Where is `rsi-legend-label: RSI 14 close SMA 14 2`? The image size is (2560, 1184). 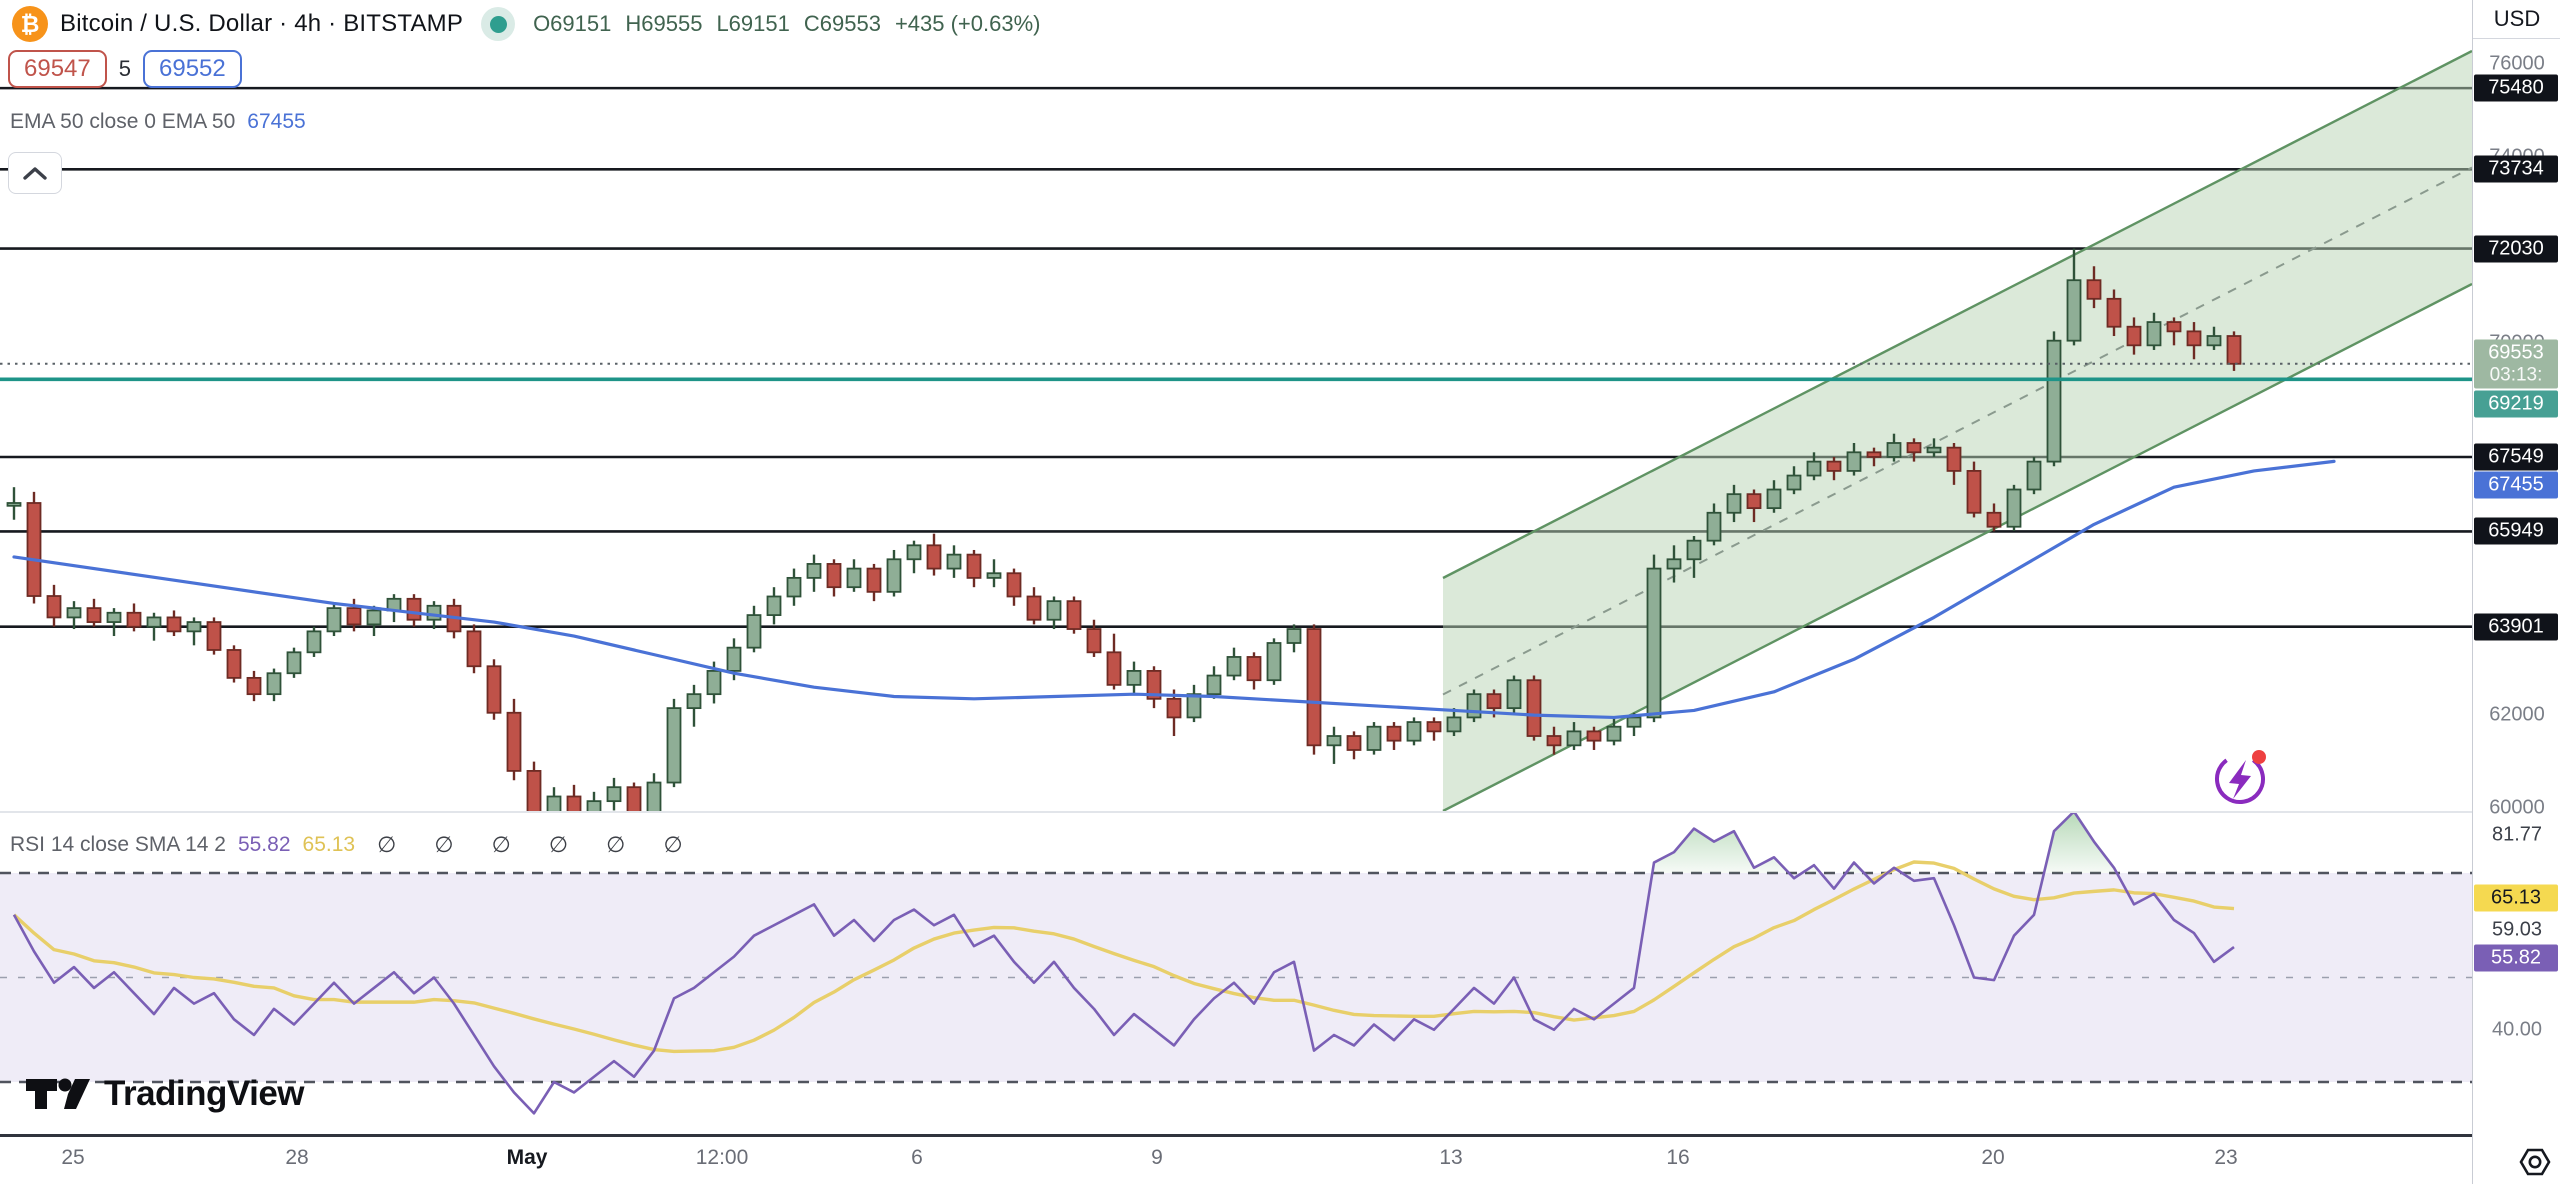 rsi-legend-label: RSI 14 close SMA 14 2 is located at coordinates (118, 844).